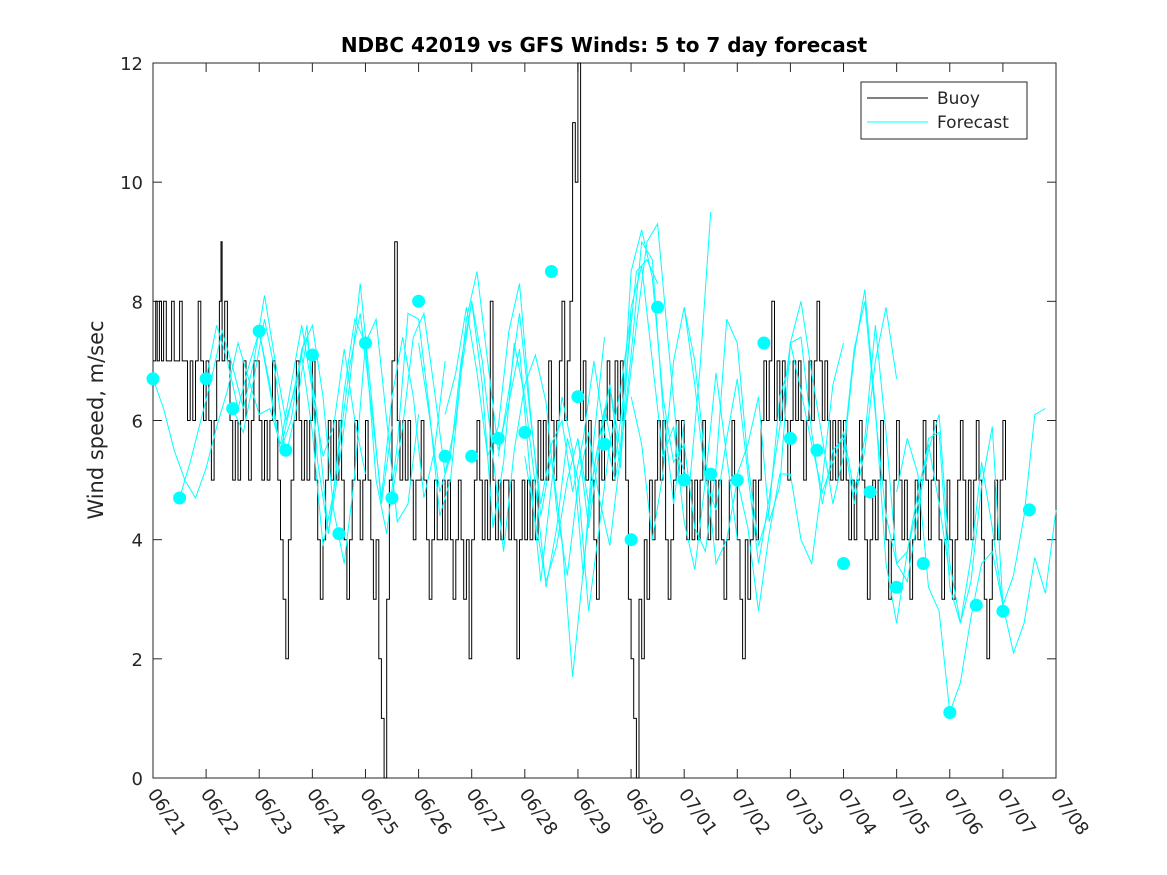 The width and height of the screenshot is (1167, 875). Describe the element at coordinates (137, 660) in the screenshot. I see `y-tick-label: 2` at that location.